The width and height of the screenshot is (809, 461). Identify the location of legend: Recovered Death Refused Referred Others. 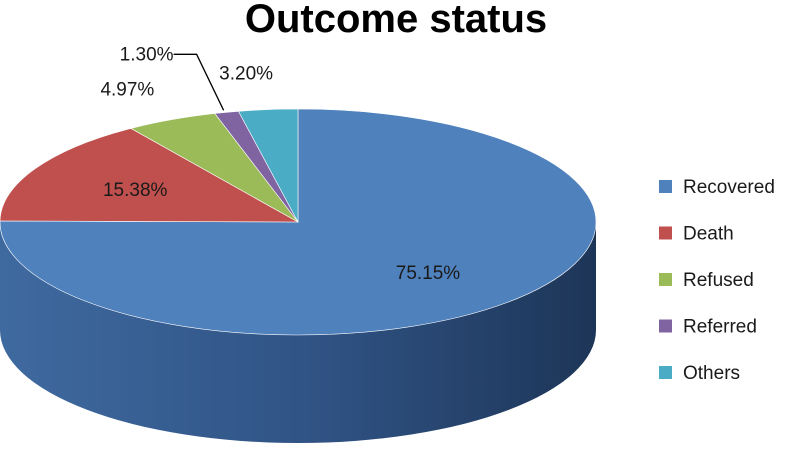
(717, 280).